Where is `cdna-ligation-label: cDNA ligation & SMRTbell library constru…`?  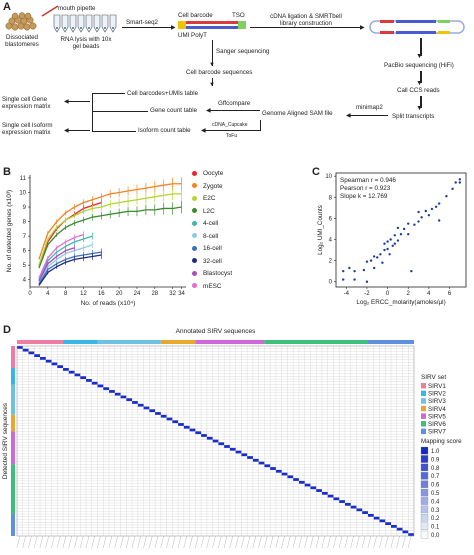 cdna-ligation-label: cDNA ligation & SMRTbell library constru… is located at coordinates (306, 20).